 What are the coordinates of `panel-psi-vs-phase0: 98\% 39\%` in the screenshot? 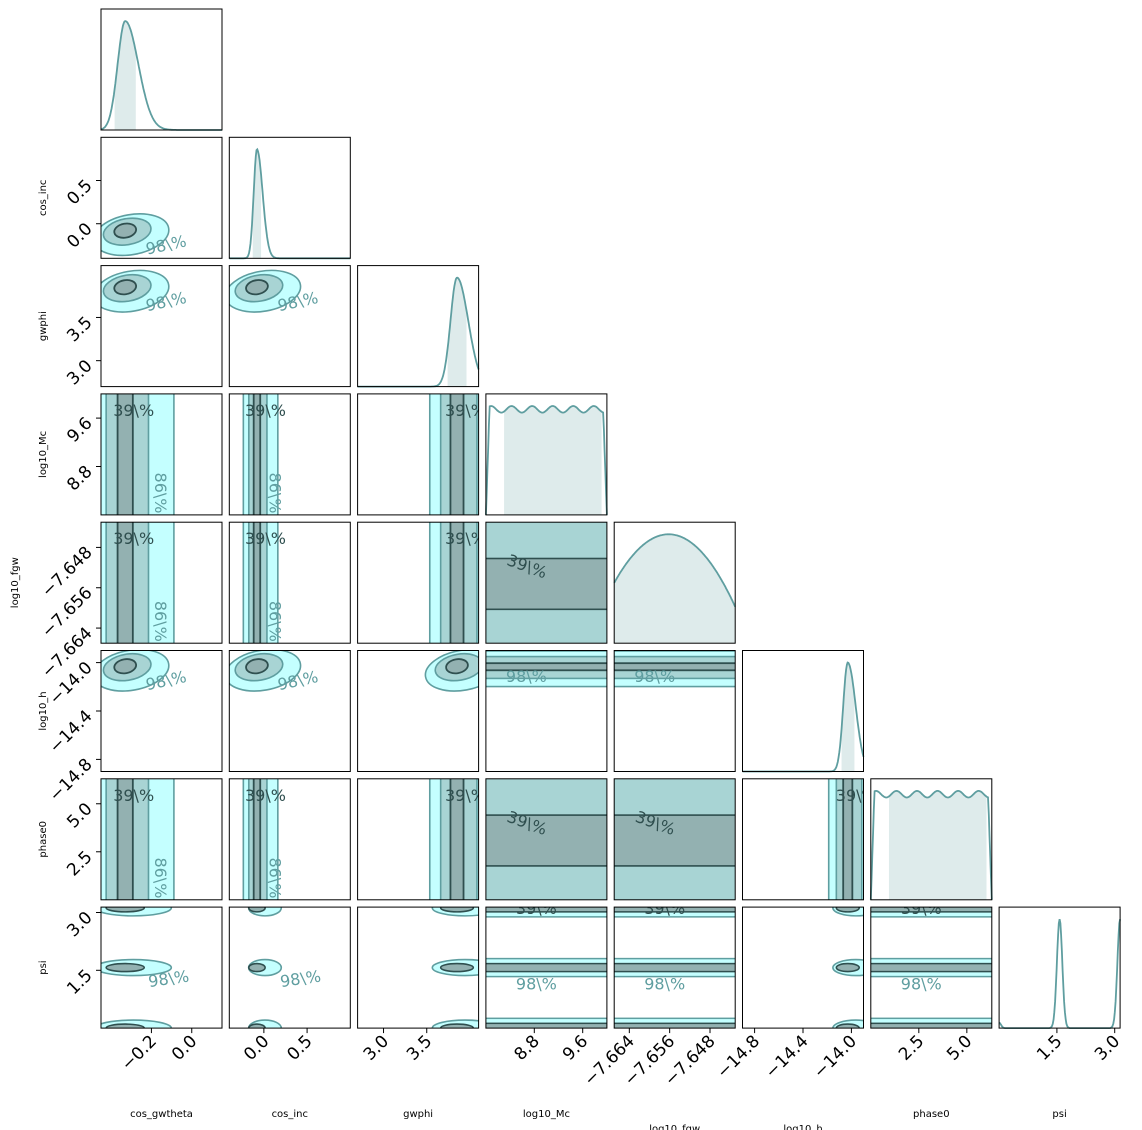 It's located at (931, 964).